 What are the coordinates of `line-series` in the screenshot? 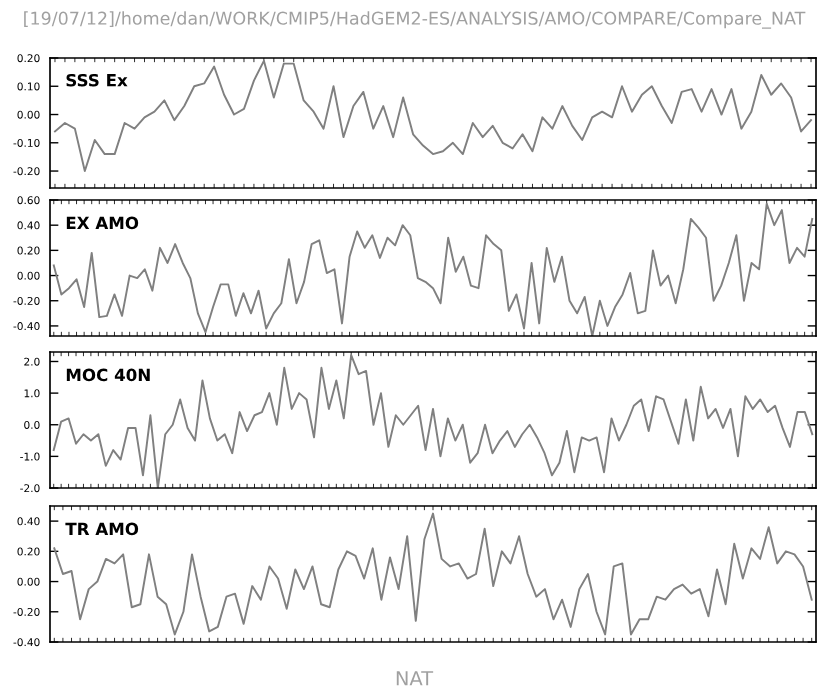 It's located at (433, 116).